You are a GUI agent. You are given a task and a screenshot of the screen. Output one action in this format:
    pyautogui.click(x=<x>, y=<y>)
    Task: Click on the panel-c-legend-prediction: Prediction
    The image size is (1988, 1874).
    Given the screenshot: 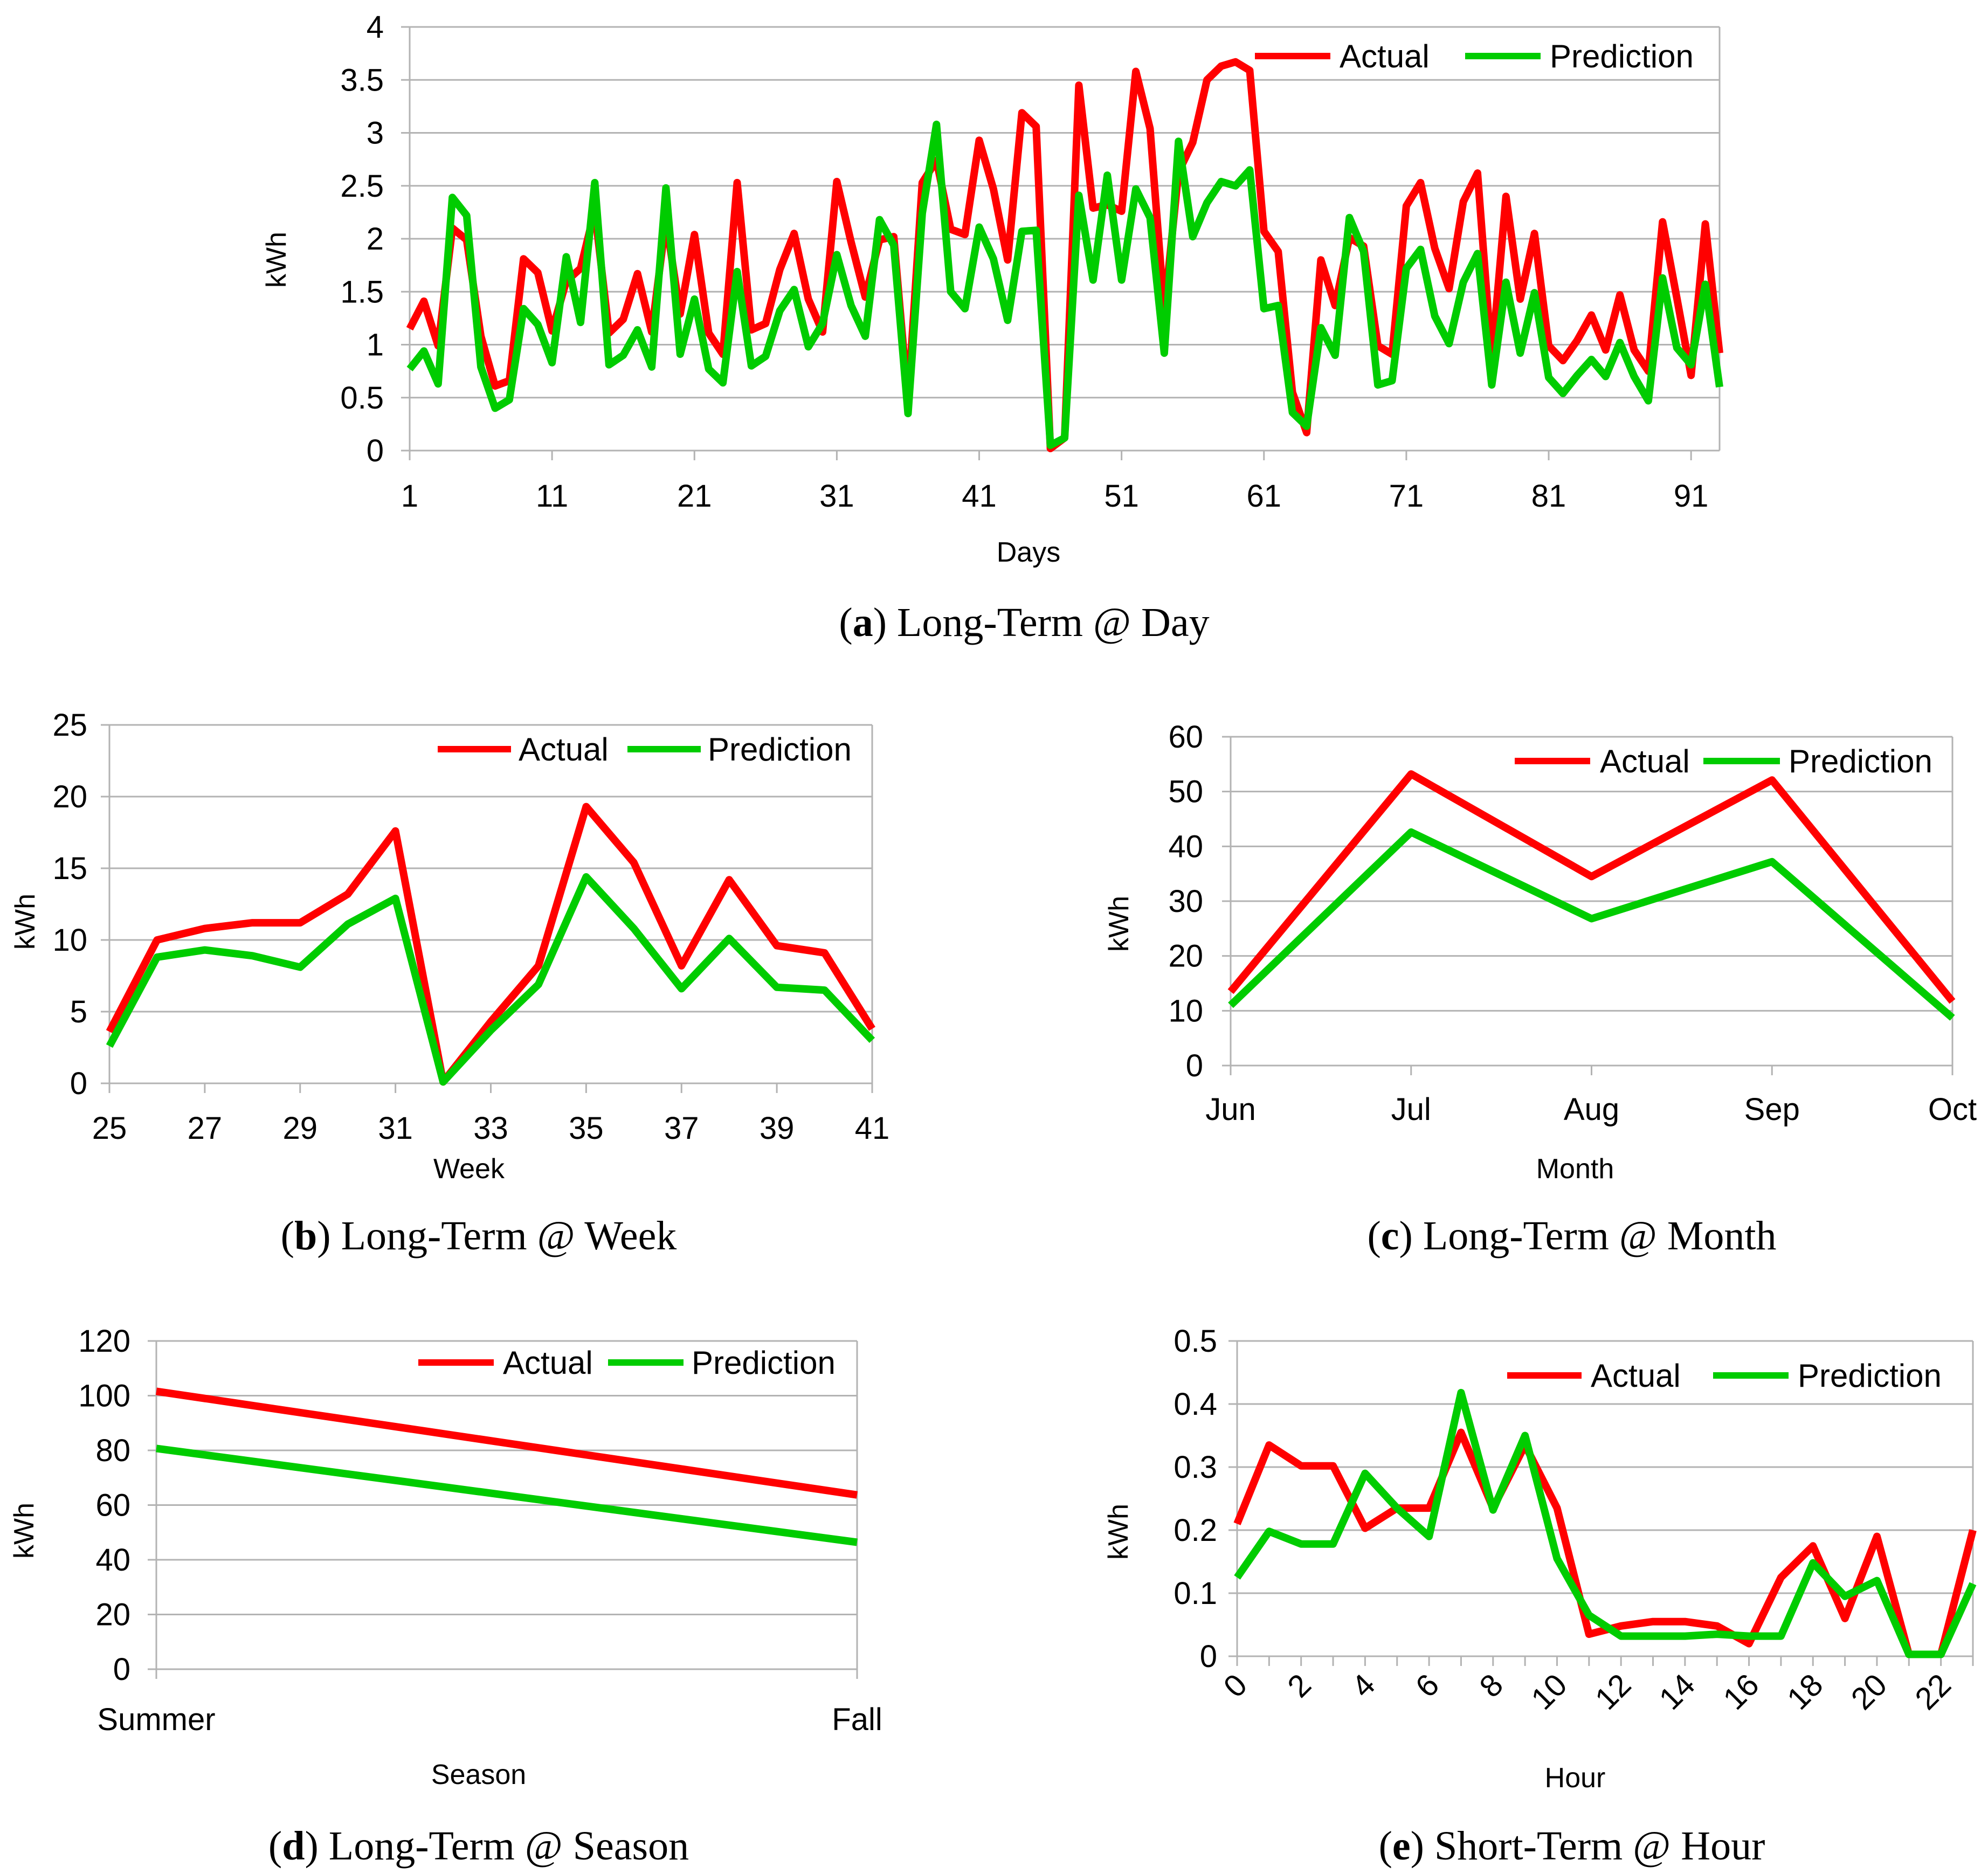 What is the action you would take?
    pyautogui.click(x=1860, y=761)
    